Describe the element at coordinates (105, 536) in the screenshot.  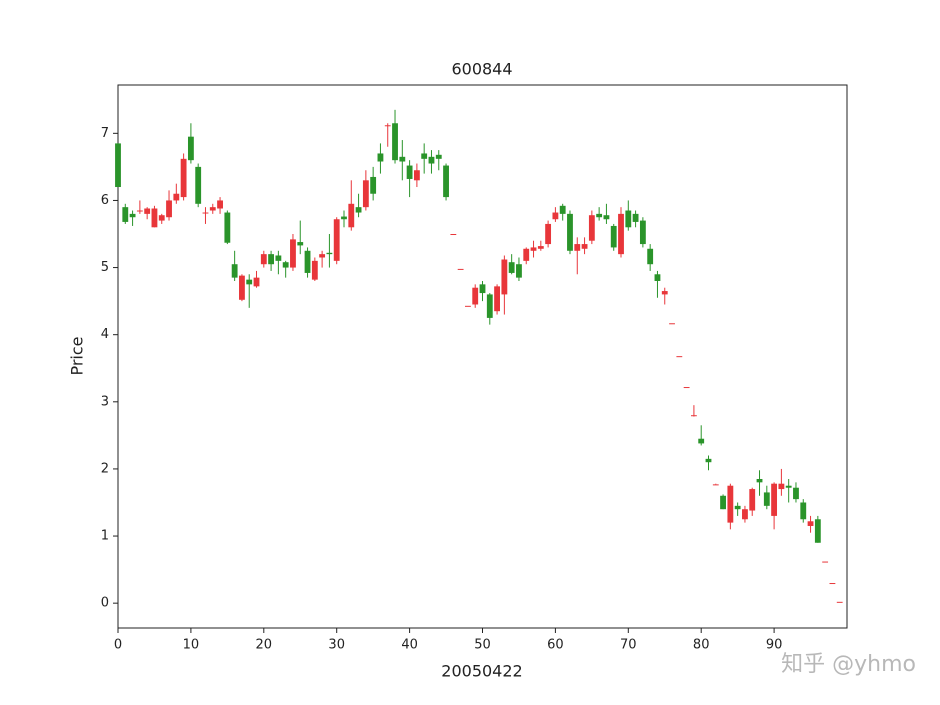
I see `y-tick-label: 1` at that location.